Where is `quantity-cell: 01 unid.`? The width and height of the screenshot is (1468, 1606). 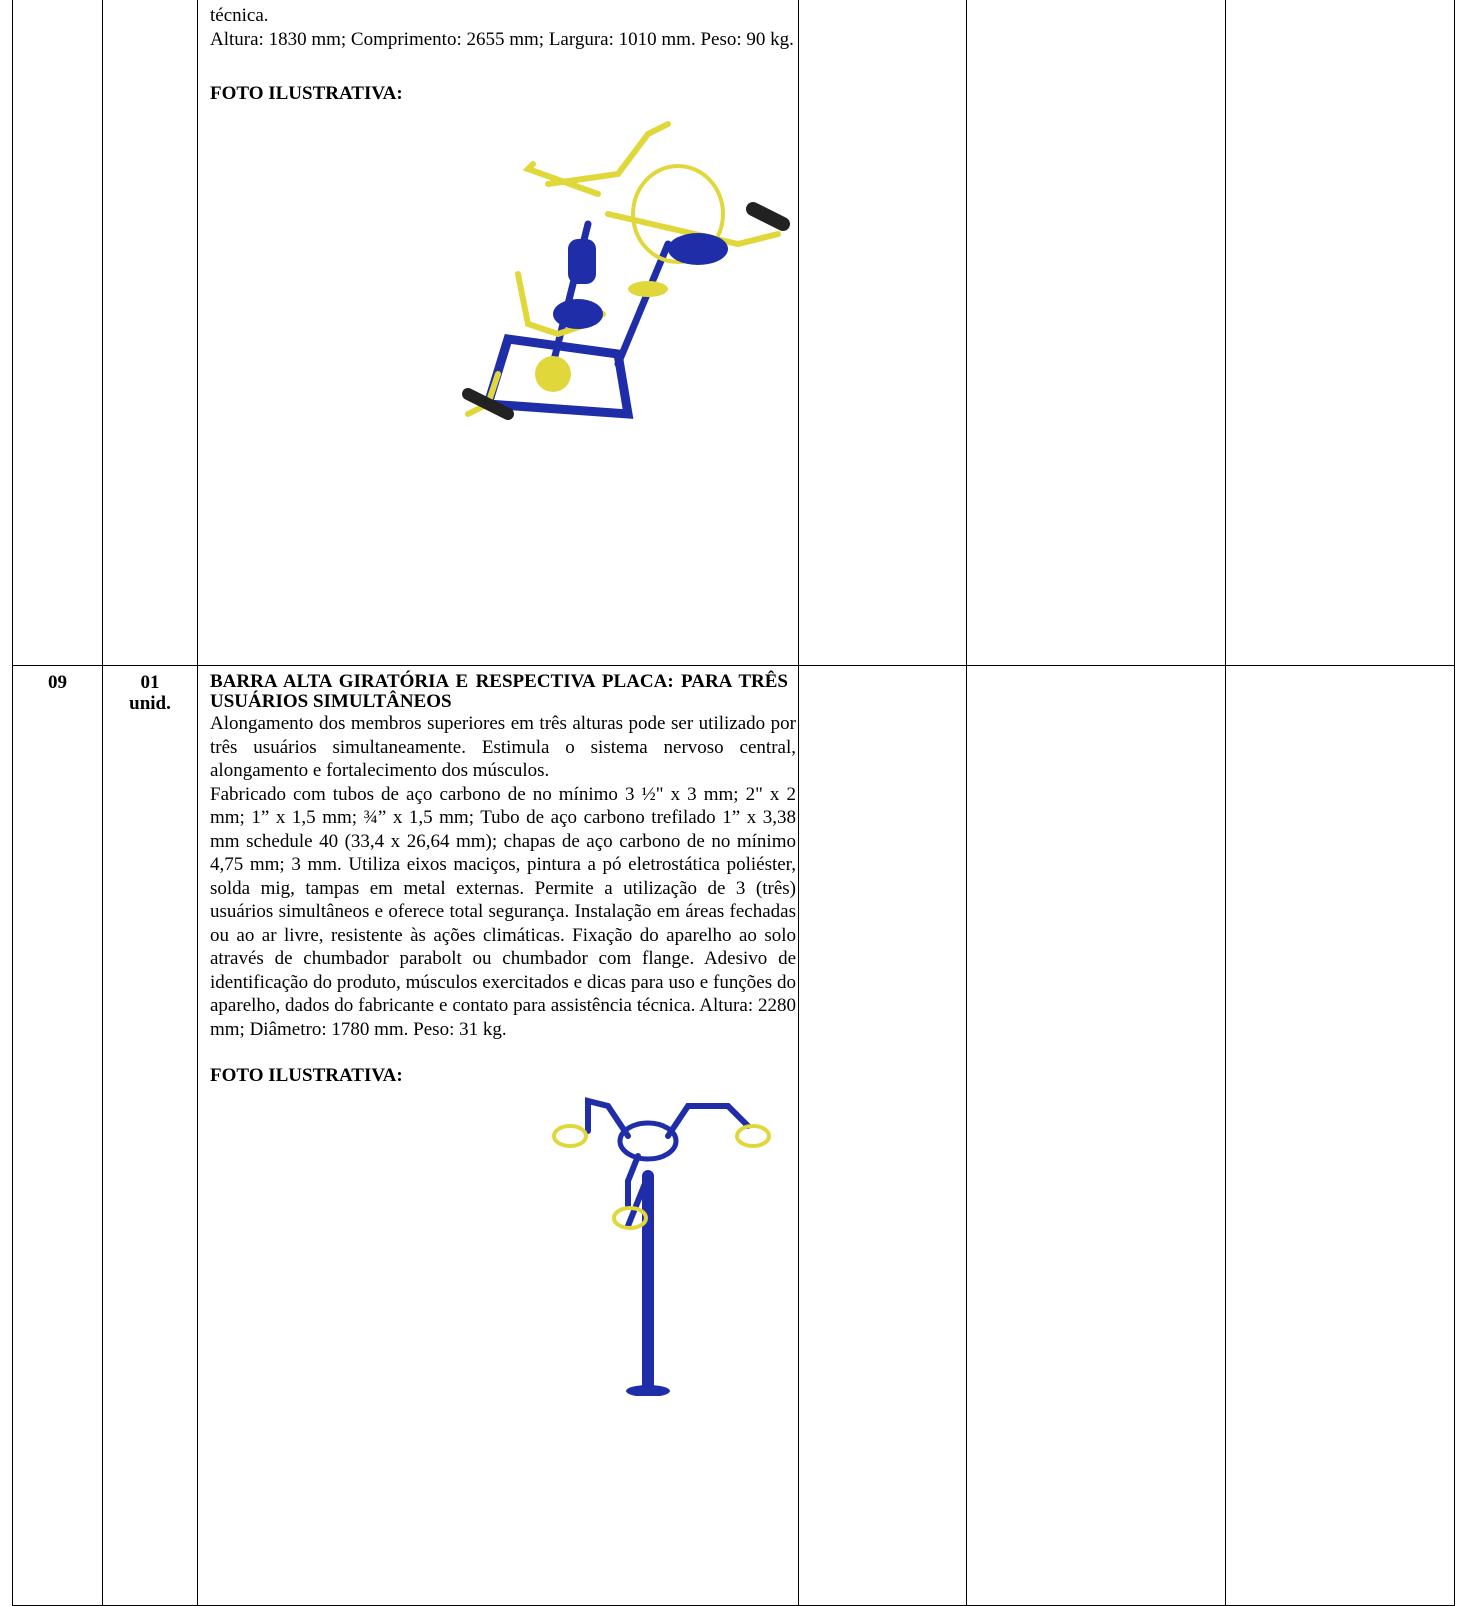
quantity-cell: 01 unid. is located at coordinates (150, 1135).